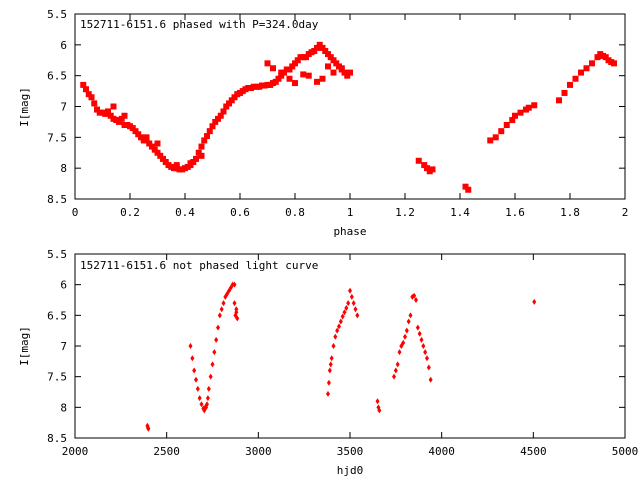 This screenshot has height=480, width=640. Describe the element at coordinates (349, 231) in the screenshot. I see `phased-x-axis-label: phase` at that location.